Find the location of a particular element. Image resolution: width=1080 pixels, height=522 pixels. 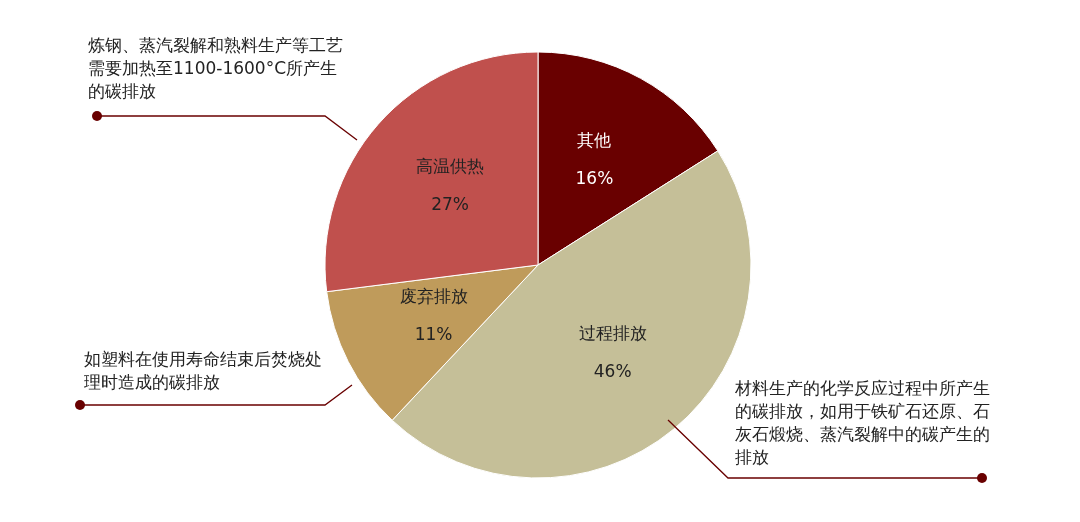

slice-label: 其他 is located at coordinates (594, 140).